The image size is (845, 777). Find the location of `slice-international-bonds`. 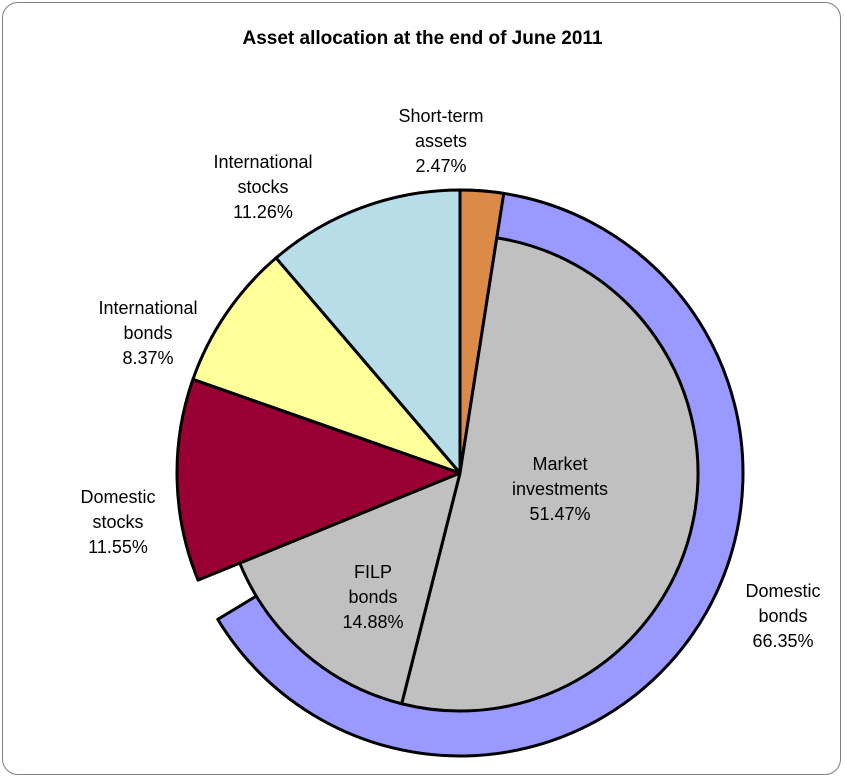

slice-international-bonds is located at coordinates (326, 365).